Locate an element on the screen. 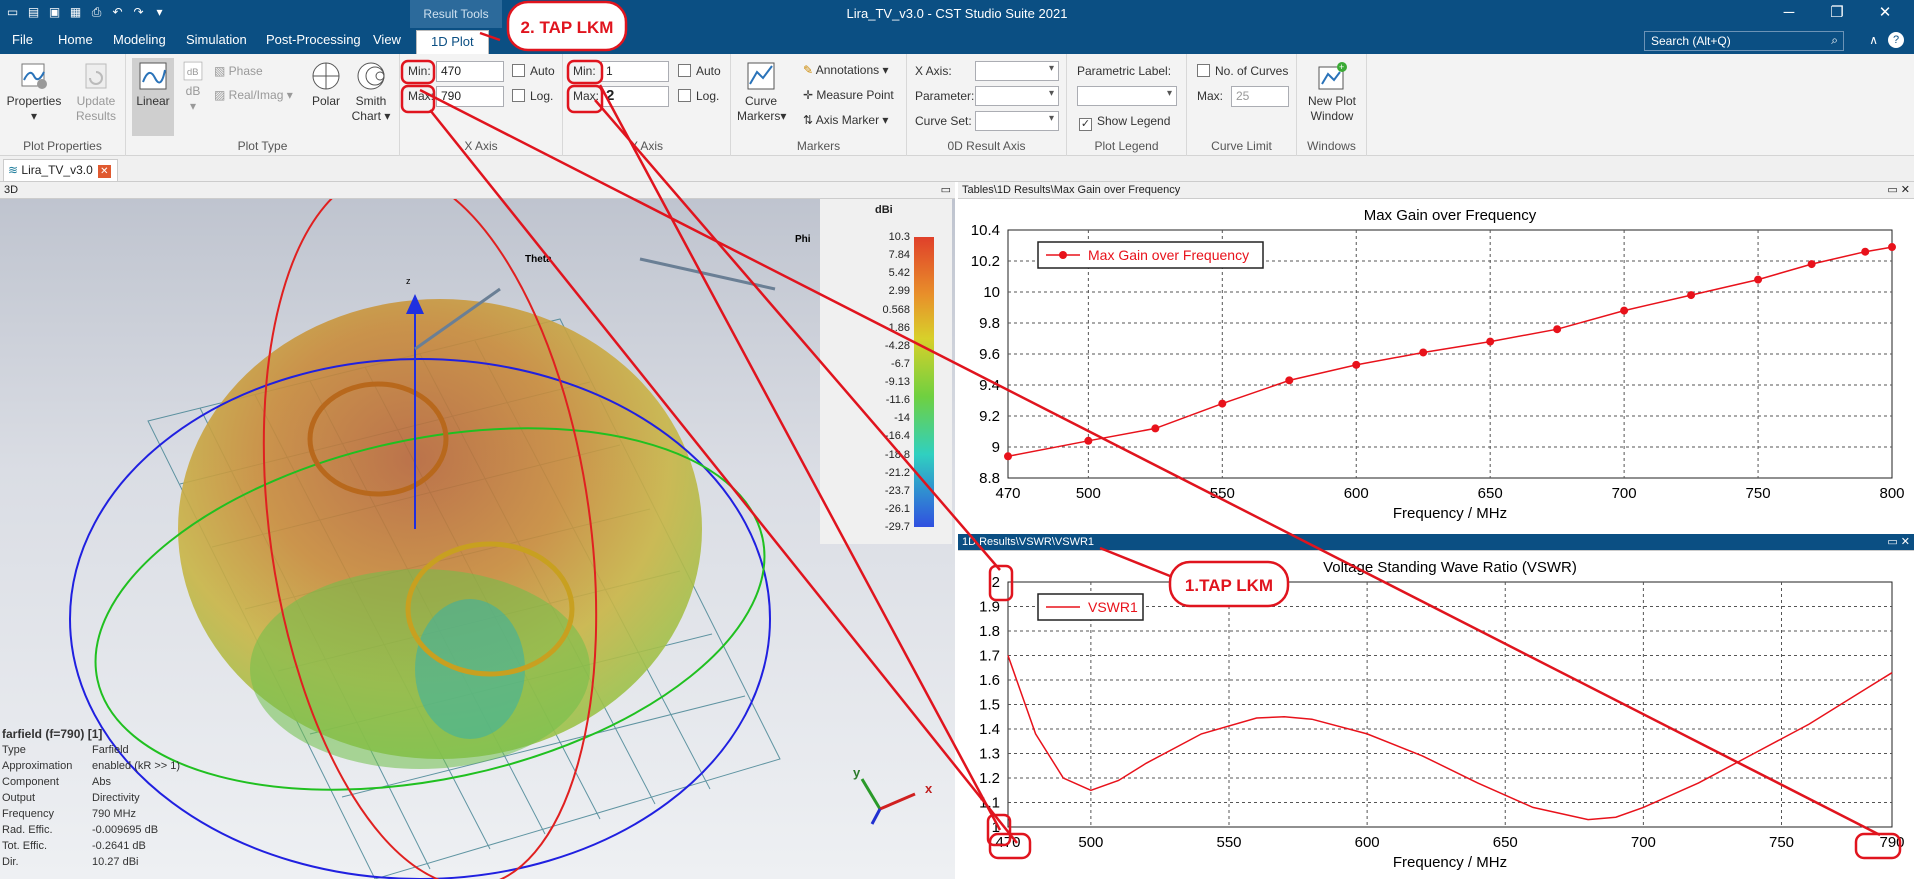 The width and height of the screenshot is (1914, 879). y-auto-checkbox: Auto is located at coordinates (699, 71).